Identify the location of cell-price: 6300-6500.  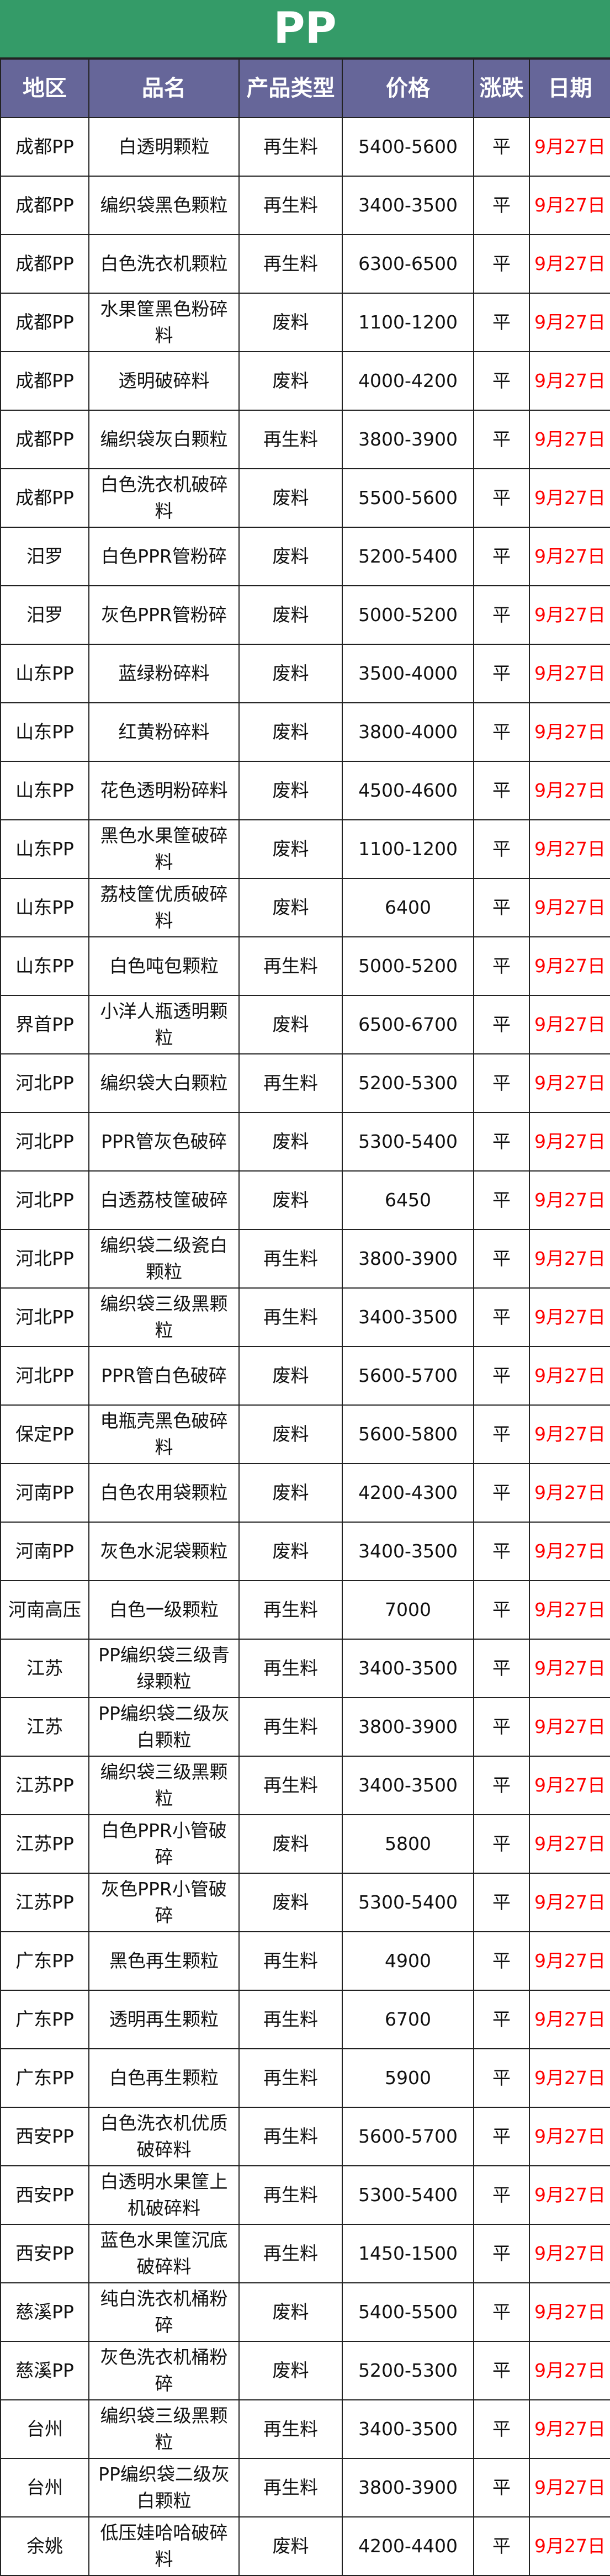
(408, 264).